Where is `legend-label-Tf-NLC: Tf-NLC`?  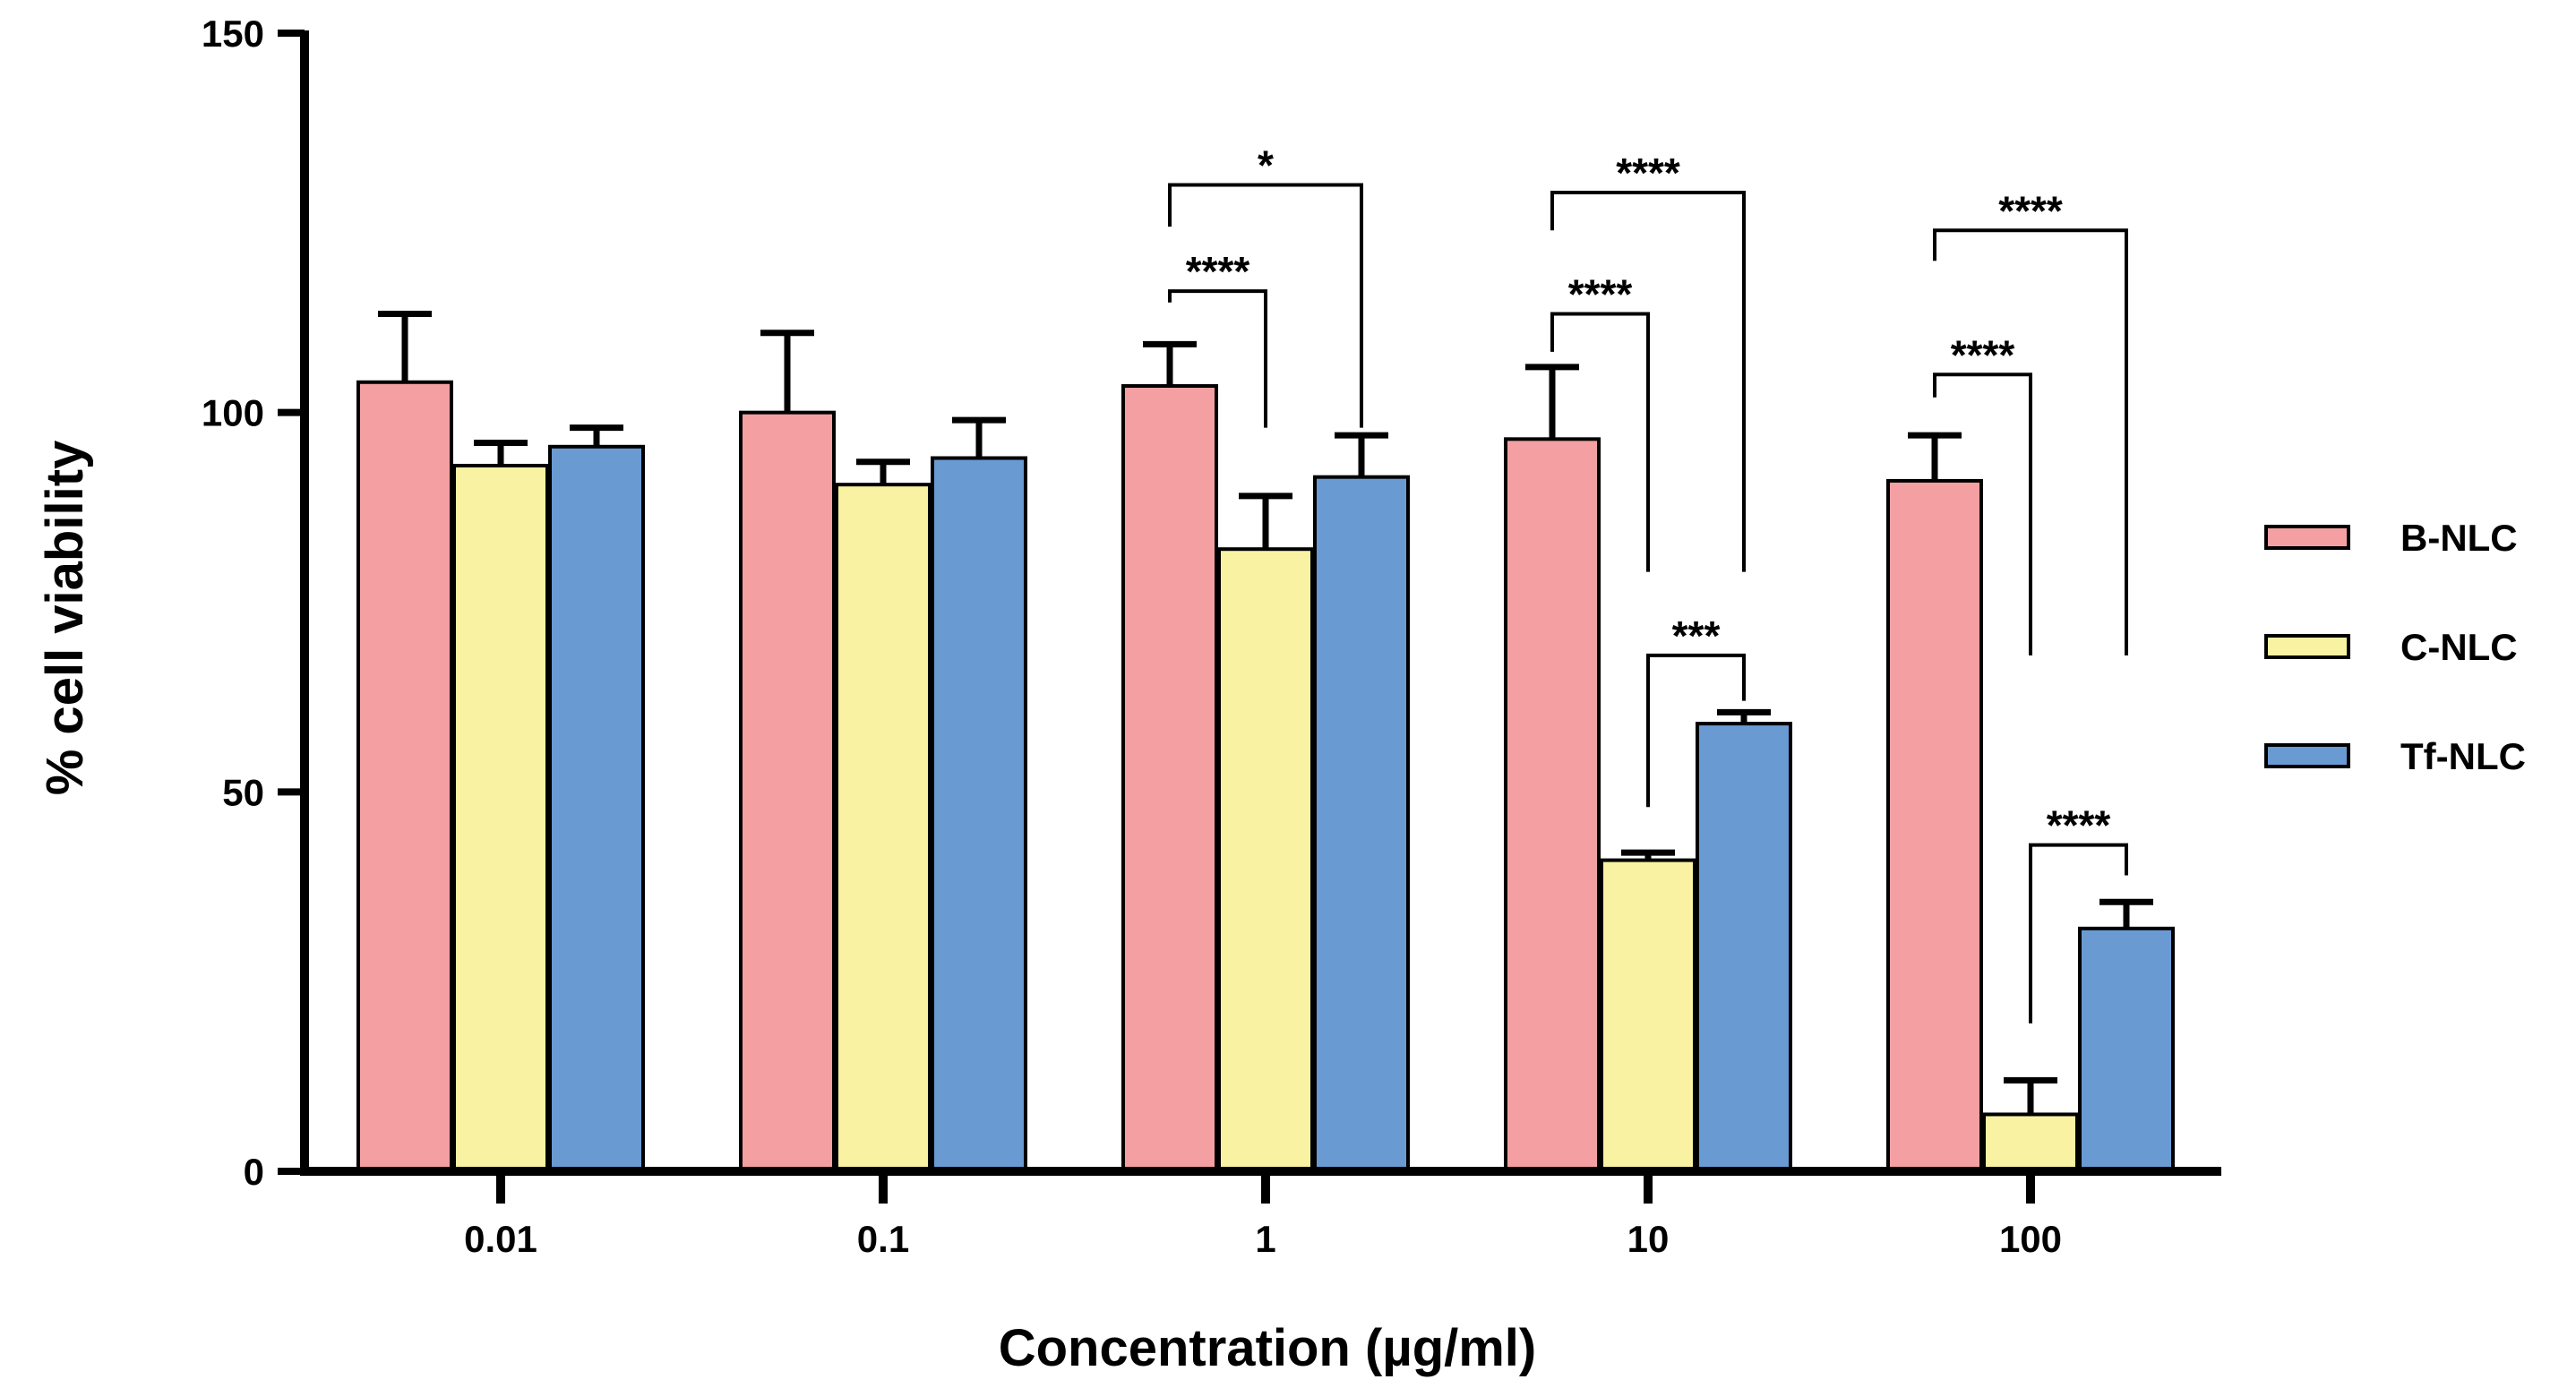 legend-label-Tf-NLC: Tf-NLC is located at coordinates (2463, 756).